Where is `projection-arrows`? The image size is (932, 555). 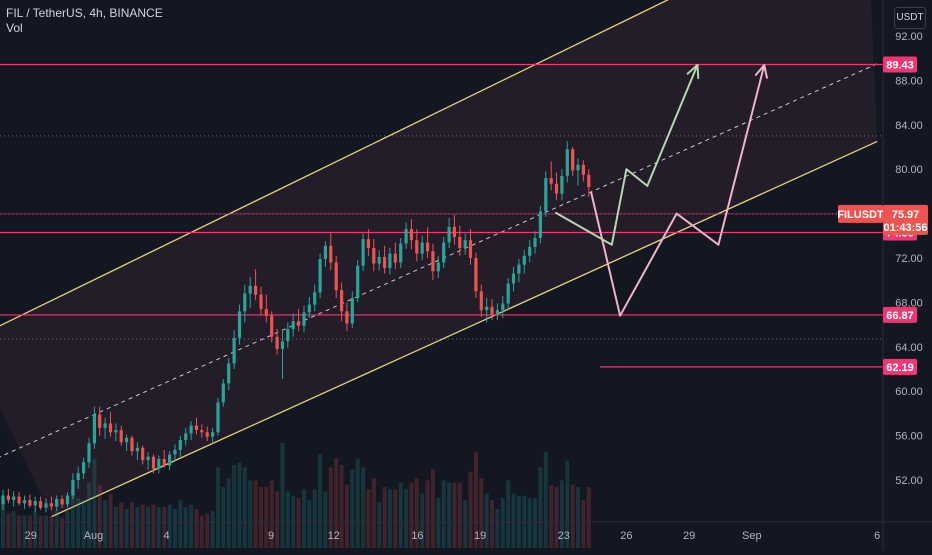
projection-arrows is located at coordinates (661, 190).